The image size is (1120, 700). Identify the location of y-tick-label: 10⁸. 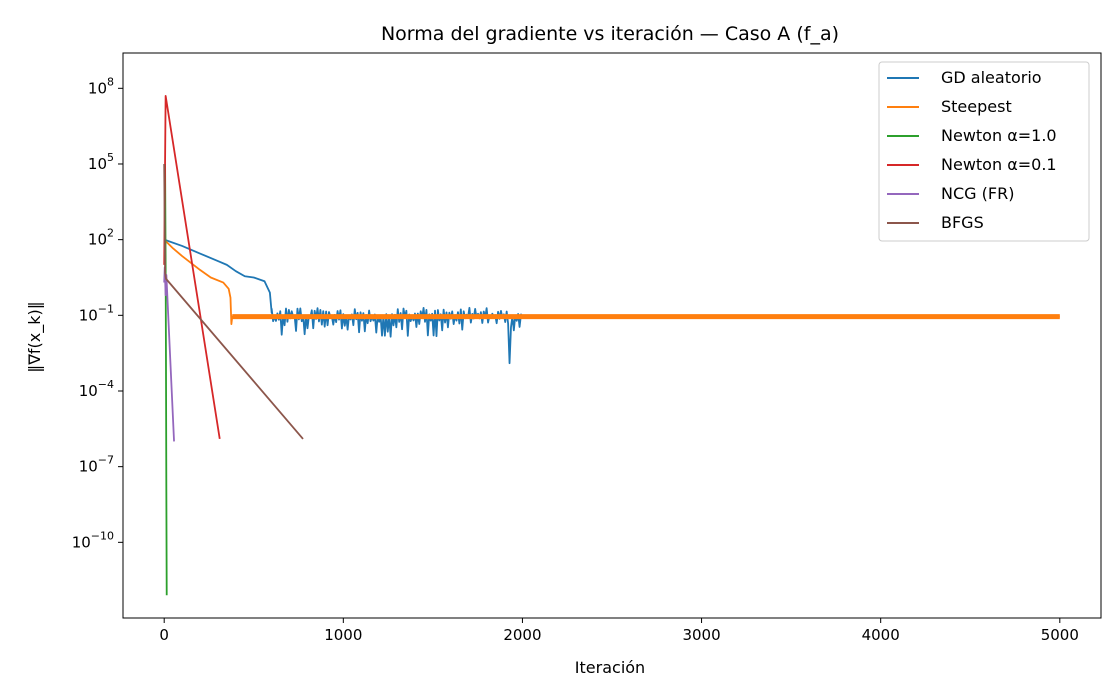
(101, 86).